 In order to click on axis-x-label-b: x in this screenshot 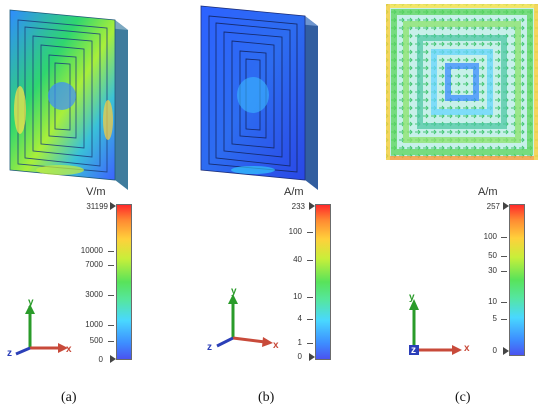, I will do `click(276, 345)`.